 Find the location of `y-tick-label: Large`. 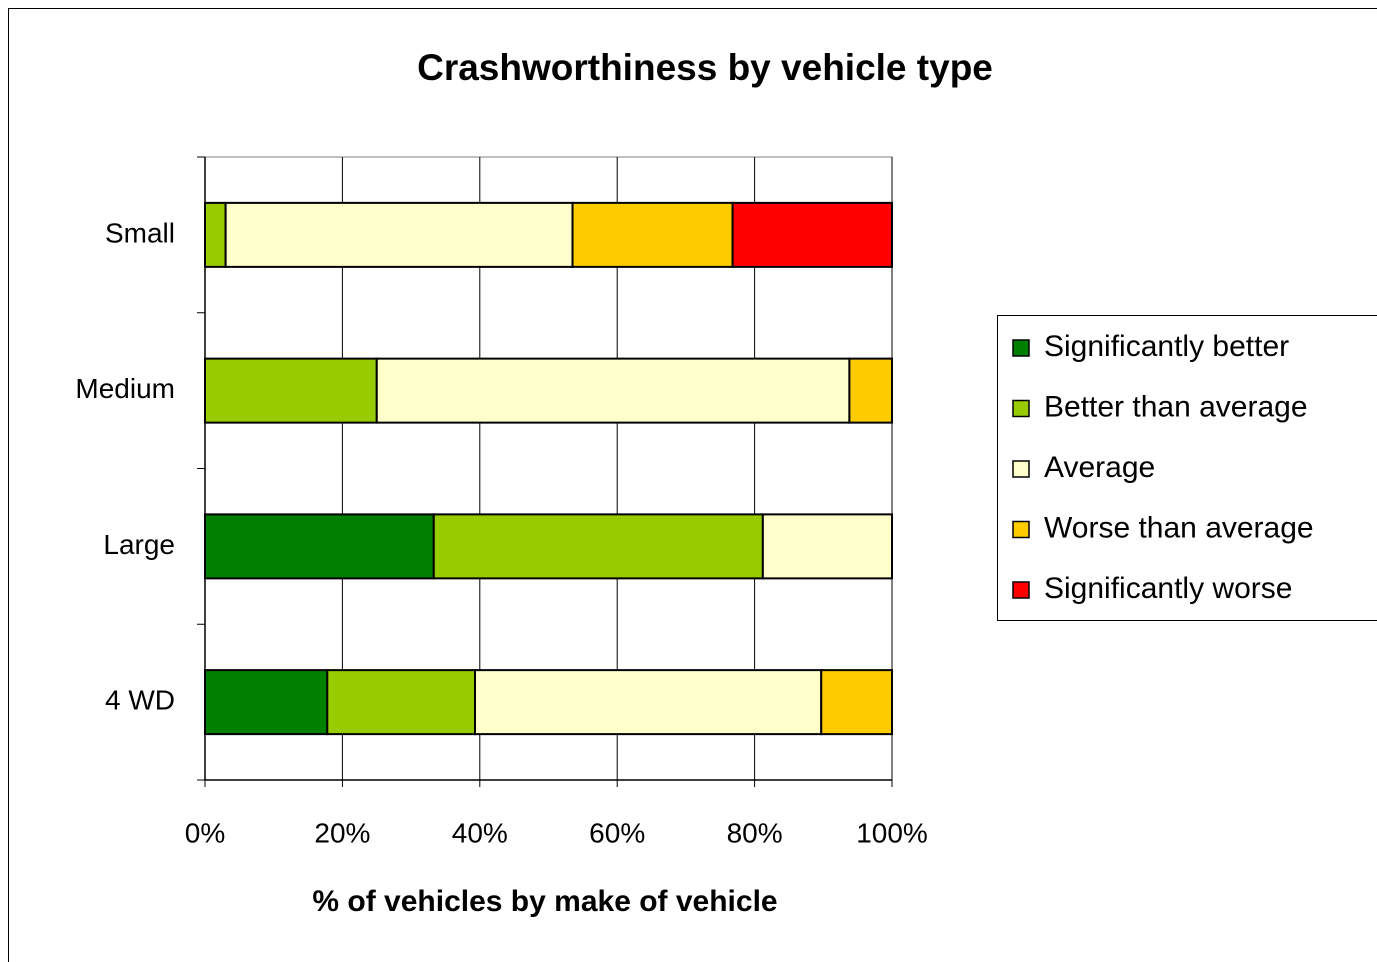

y-tick-label: Large is located at coordinates (139, 544).